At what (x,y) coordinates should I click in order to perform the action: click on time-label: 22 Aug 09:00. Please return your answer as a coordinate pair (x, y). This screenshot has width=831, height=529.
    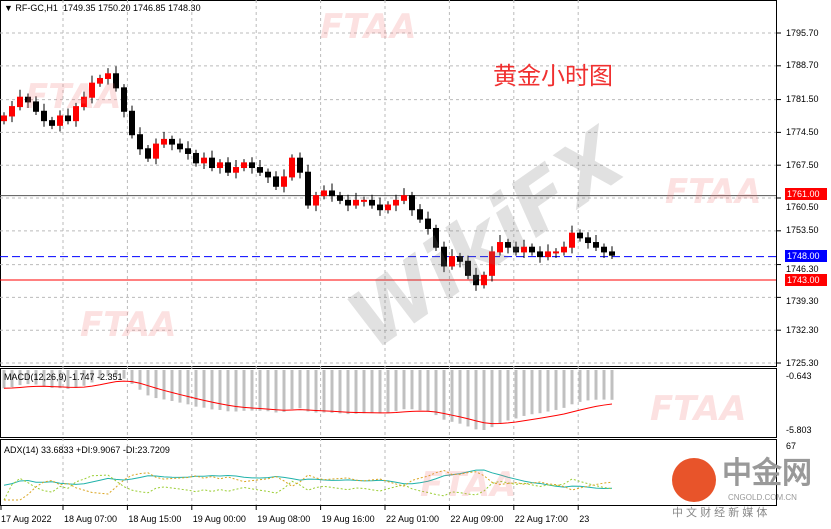
    Looking at the image, I should click on (477, 519).